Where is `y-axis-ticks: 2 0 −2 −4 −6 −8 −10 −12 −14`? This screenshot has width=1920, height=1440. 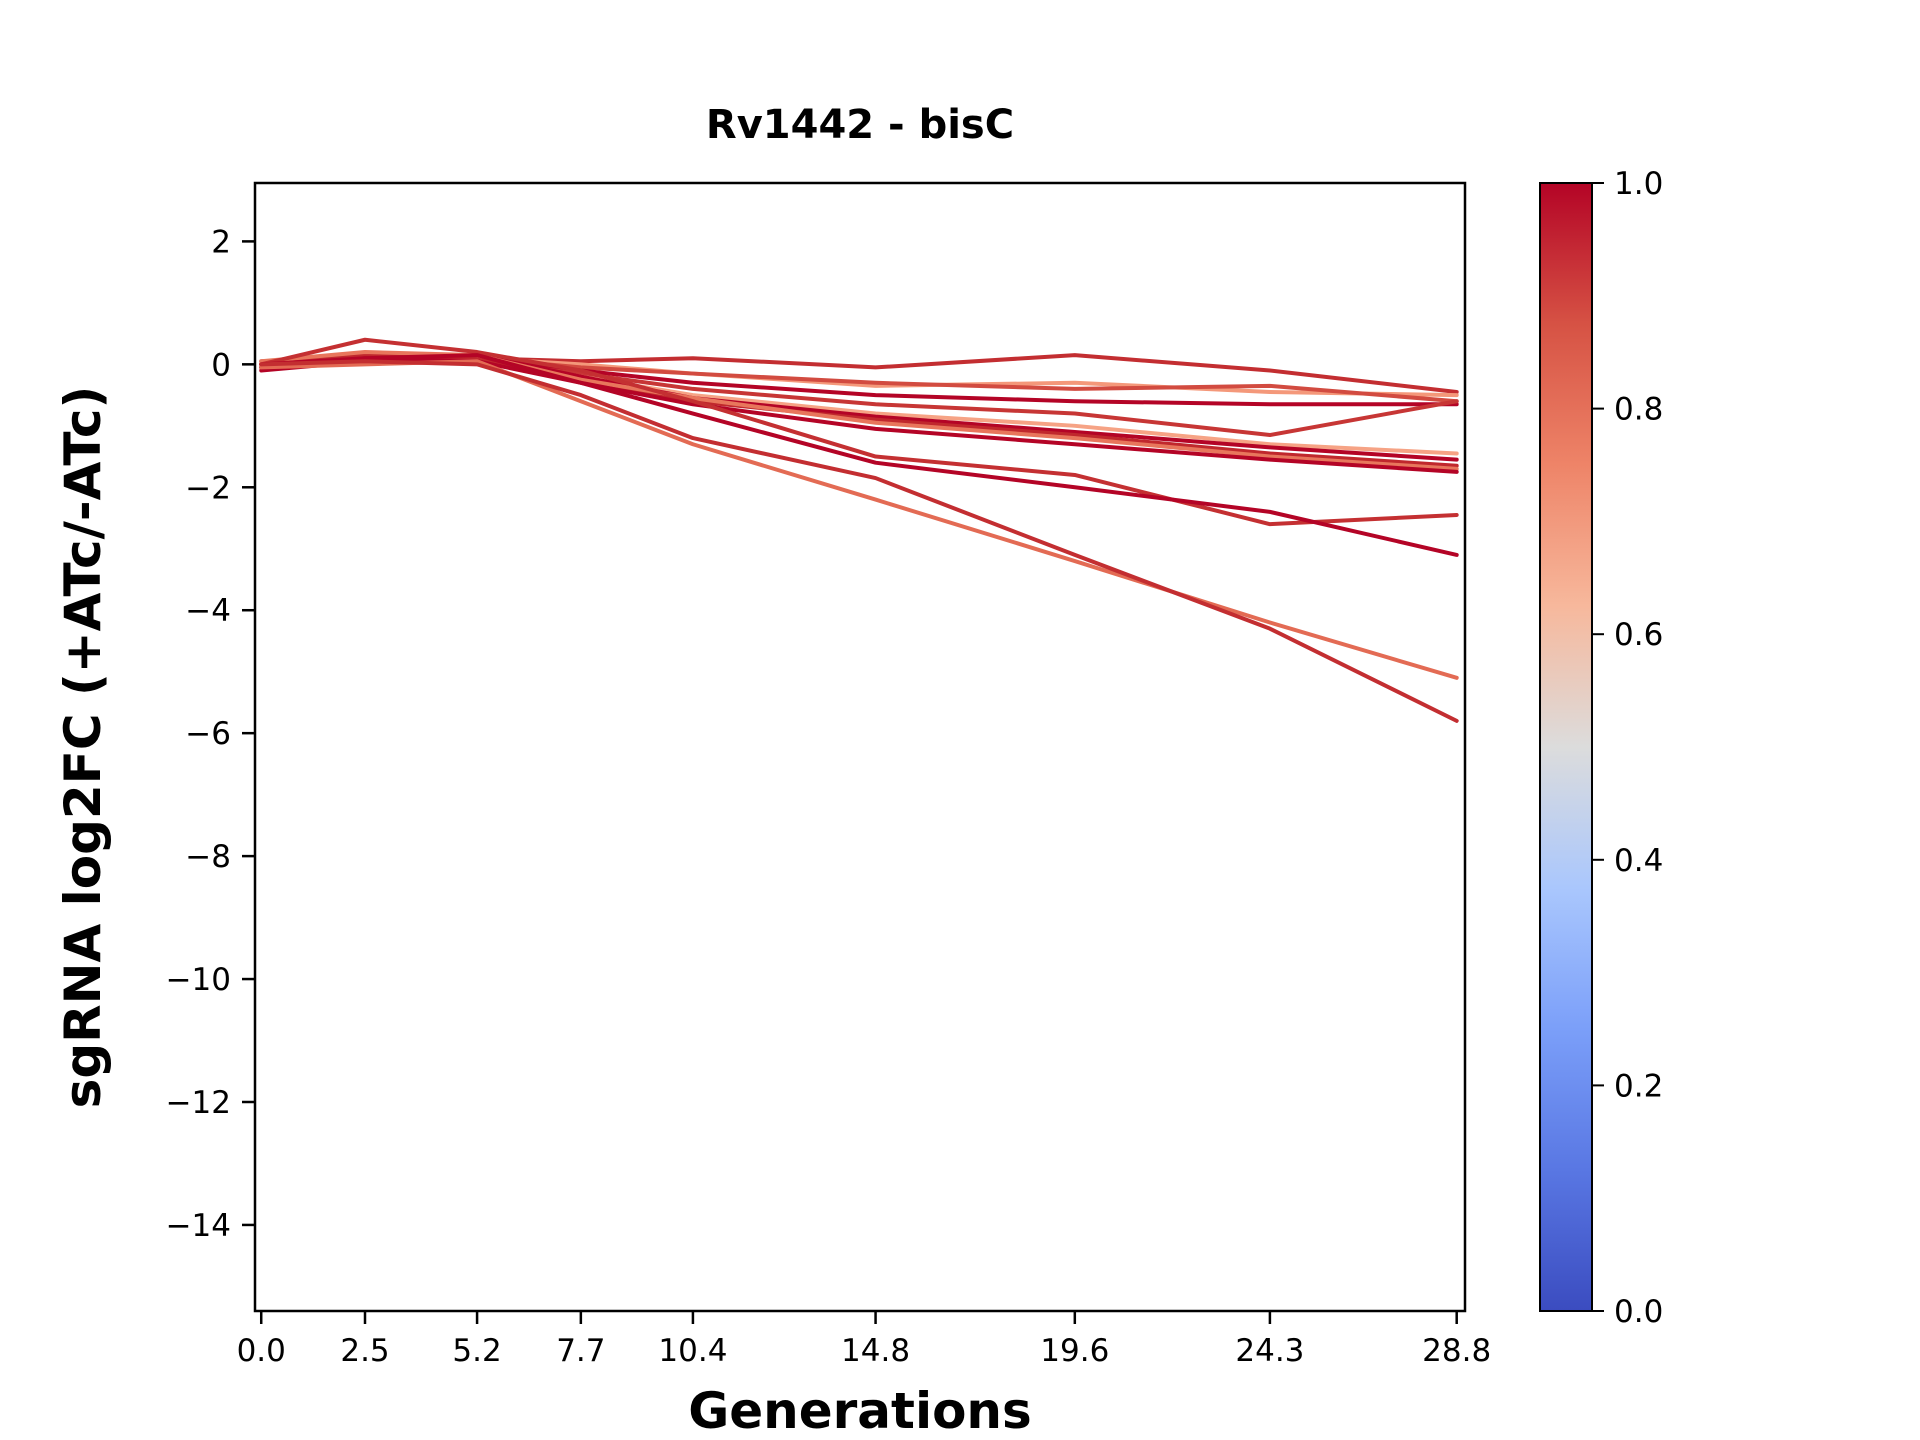
y-axis-ticks: 2 0 −2 −4 −6 −8 −10 −12 −14 is located at coordinates (210, 734).